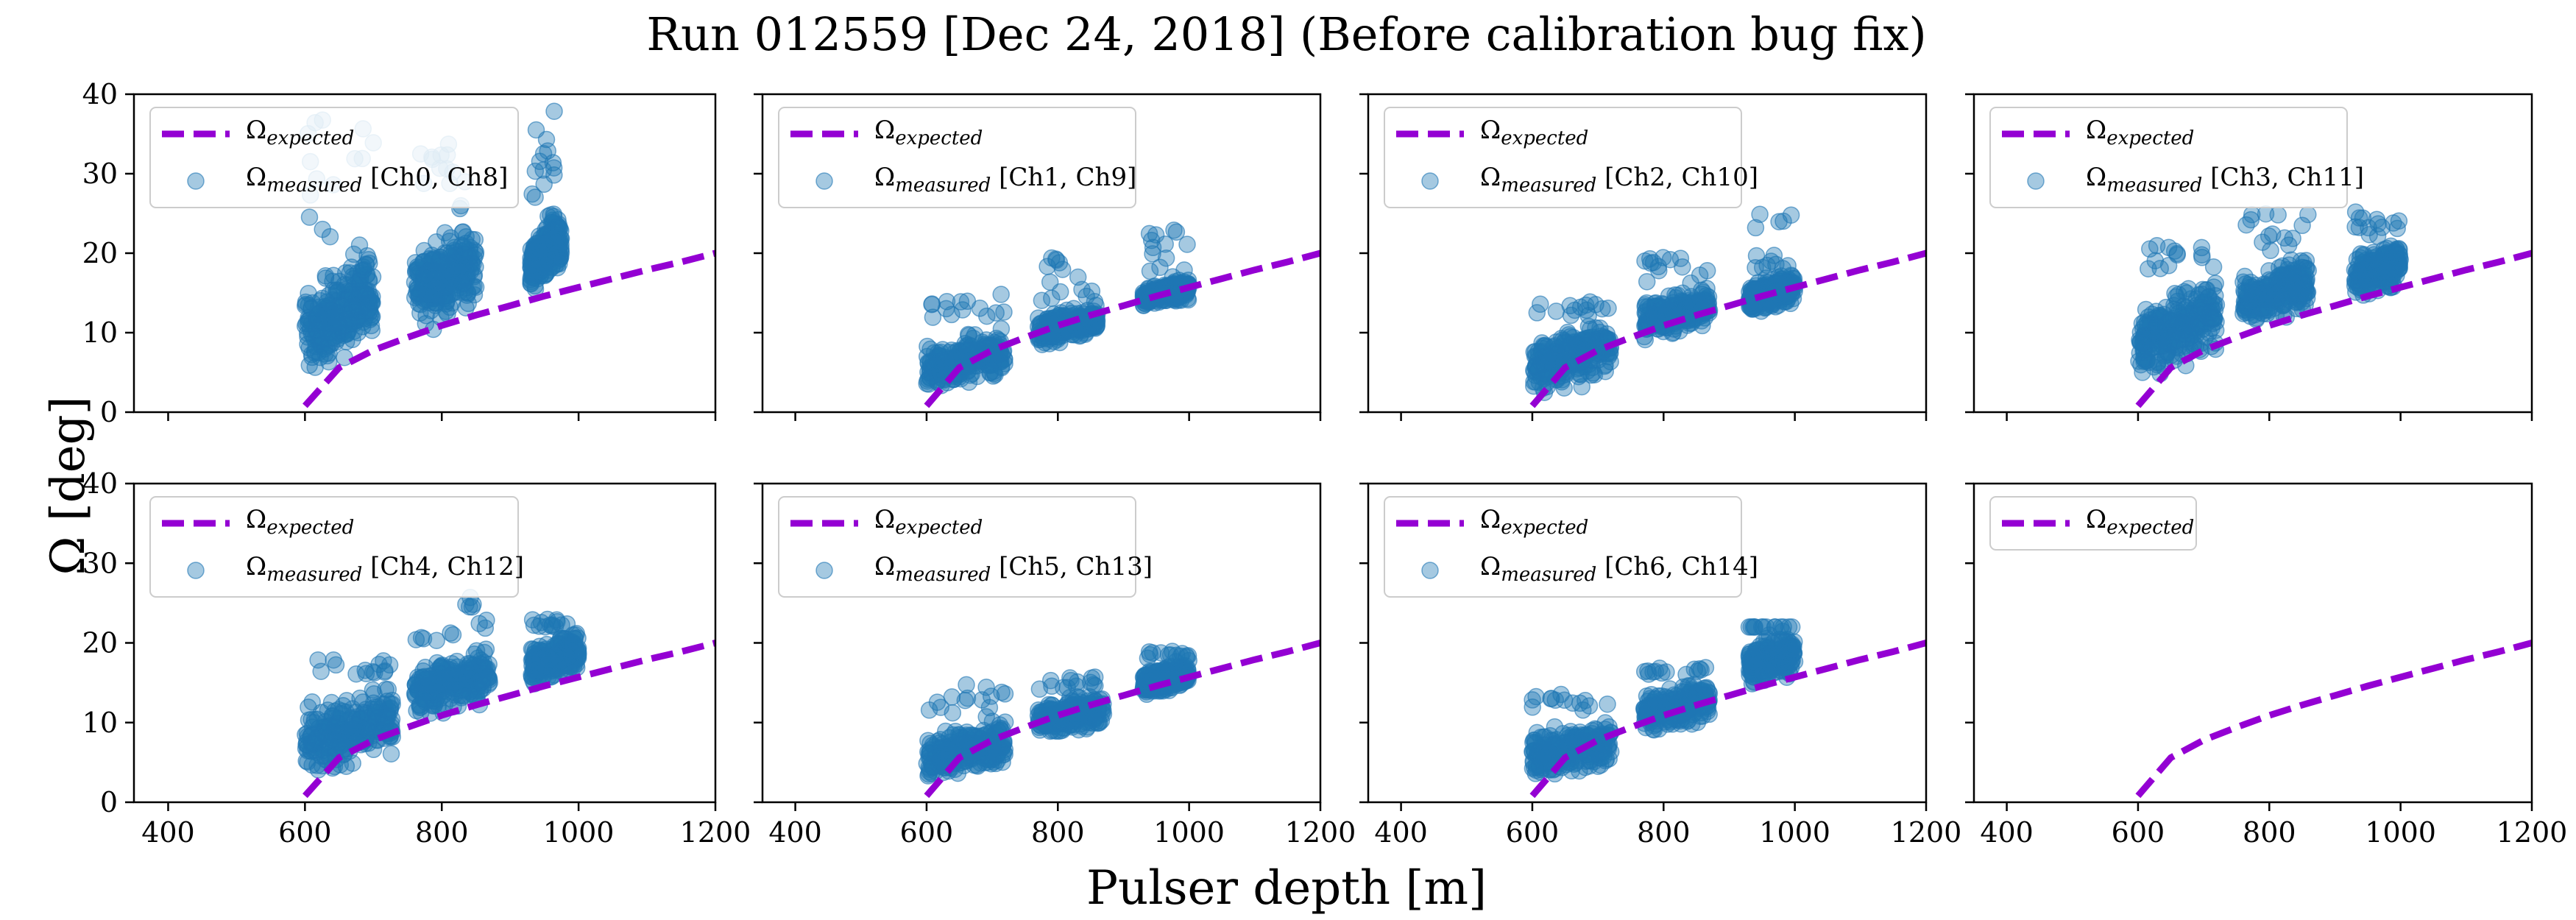 The height and width of the screenshot is (920, 2576). What do you see at coordinates (824, 181) in the screenshot?
I see `legend-measured-swatch` at bounding box center [824, 181].